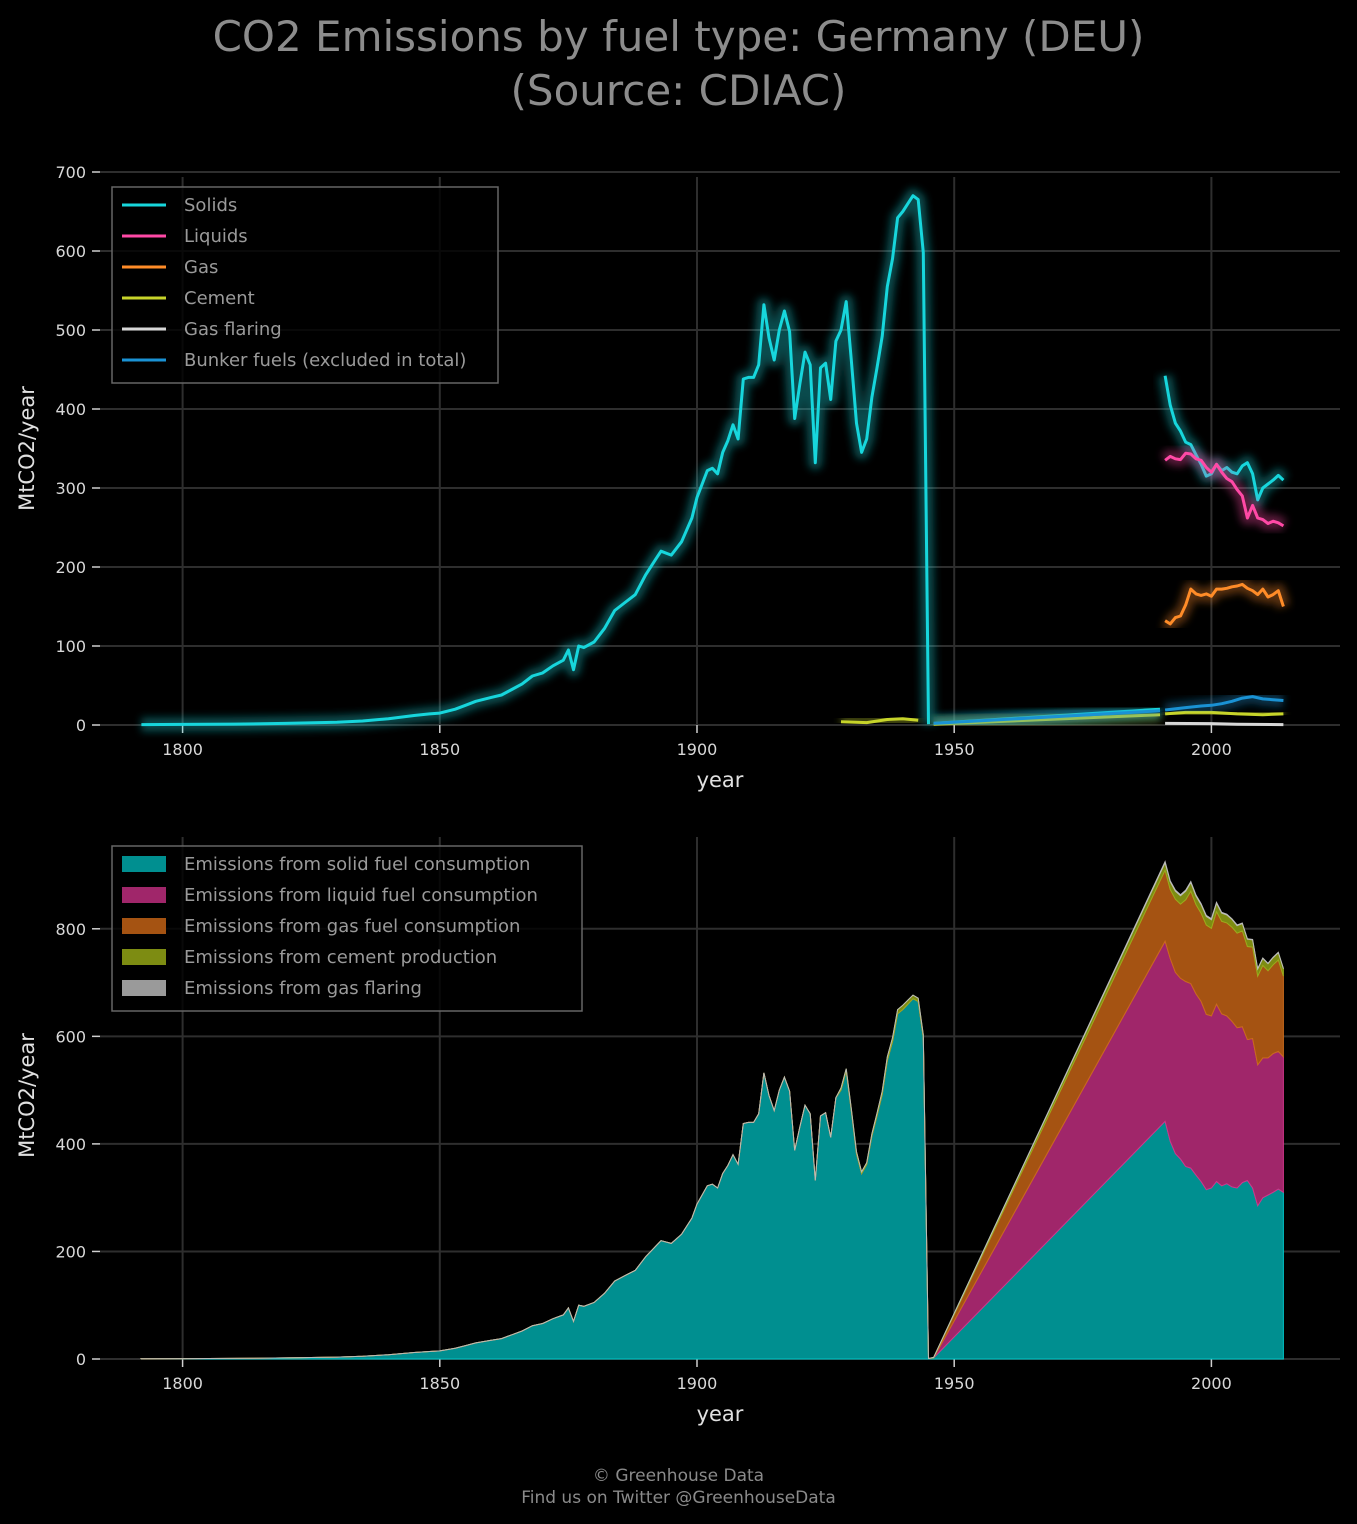 Image resolution: width=1357 pixels, height=1524 pixels. I want to click on legend-item: Emissions from gas fuel consumption, so click(321, 926).